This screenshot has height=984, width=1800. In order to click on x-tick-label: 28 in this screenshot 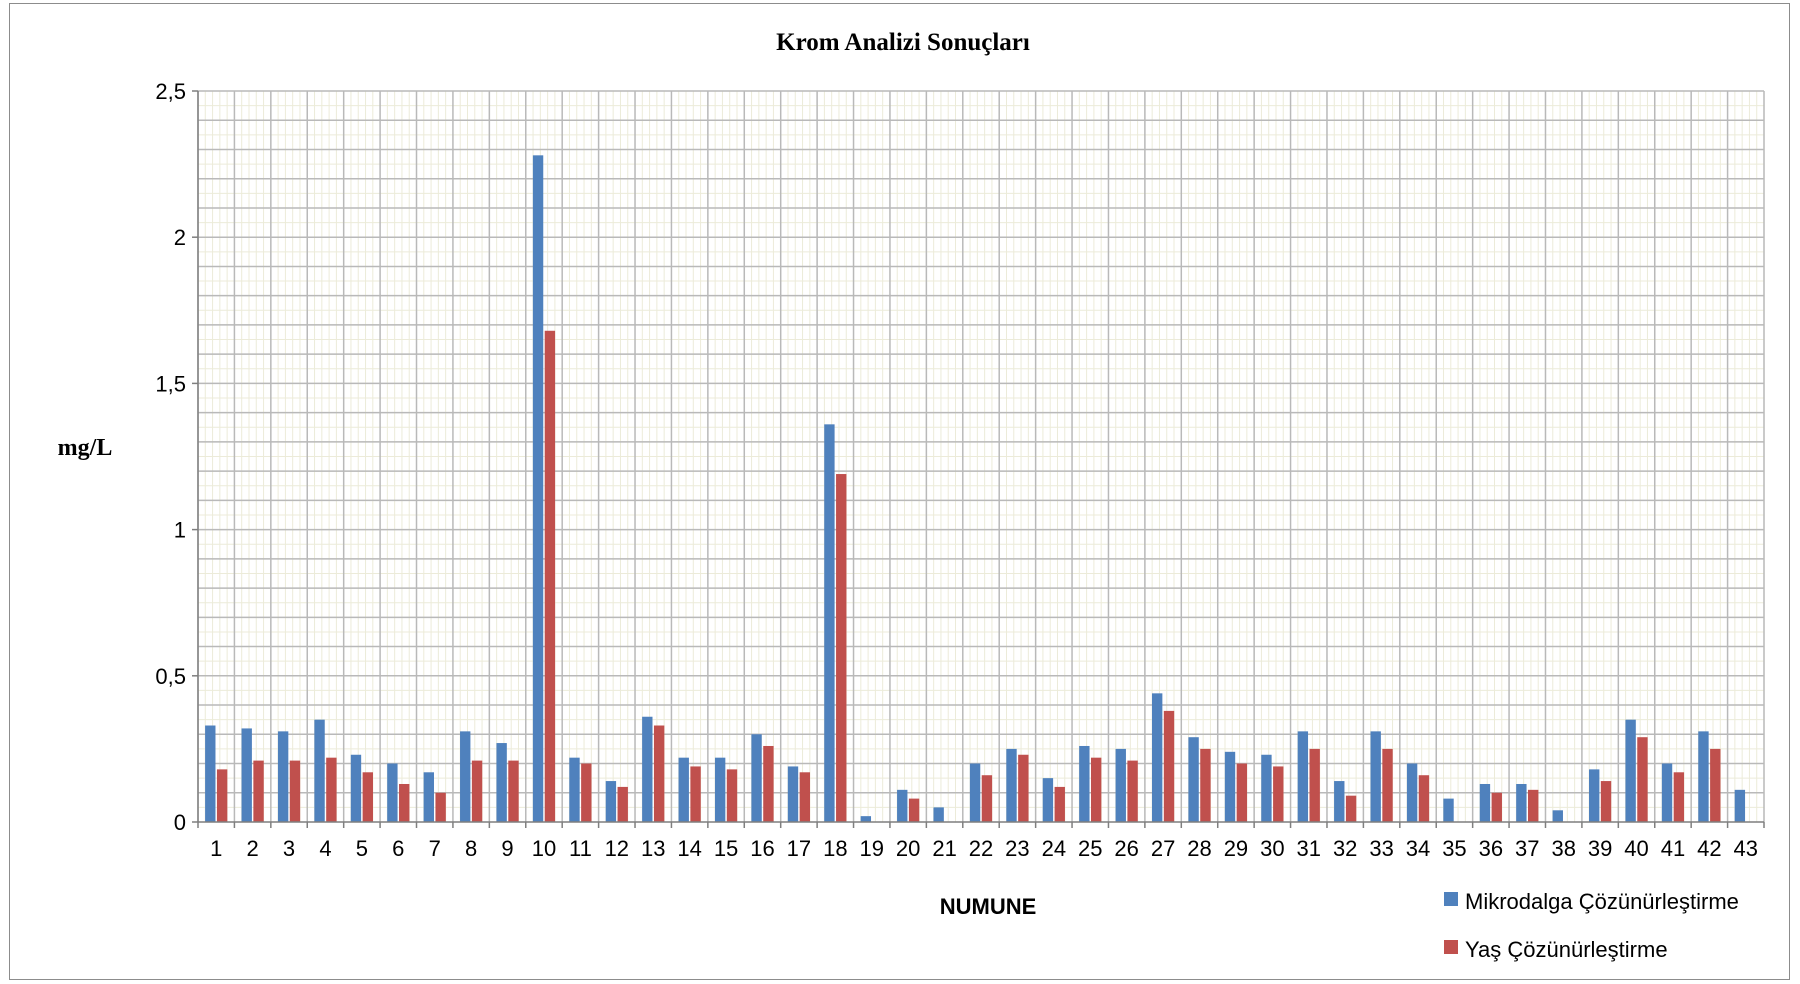, I will do `click(1199, 848)`.